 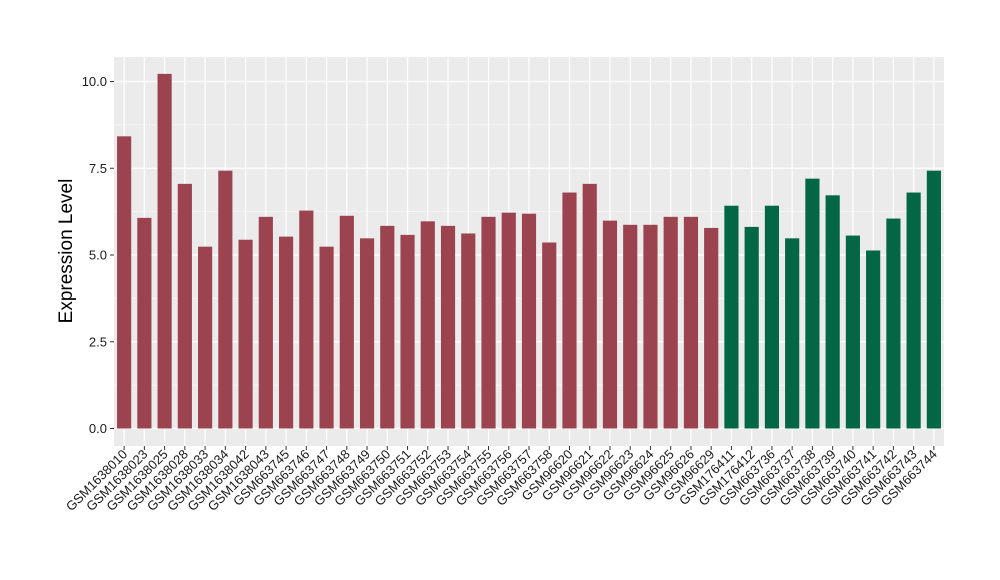 I want to click on bar-GSM663753, so click(x=448, y=327).